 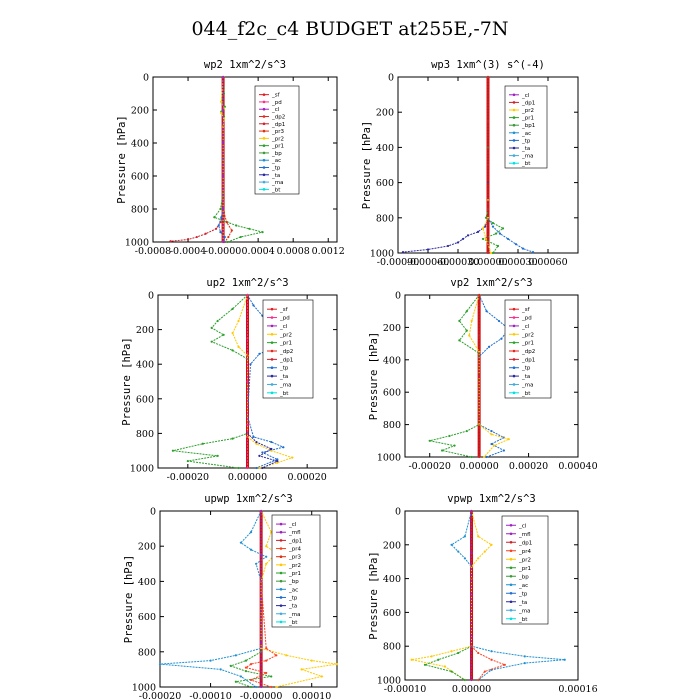 I want to click on legend-label: _pr3, so click(x=295, y=558).